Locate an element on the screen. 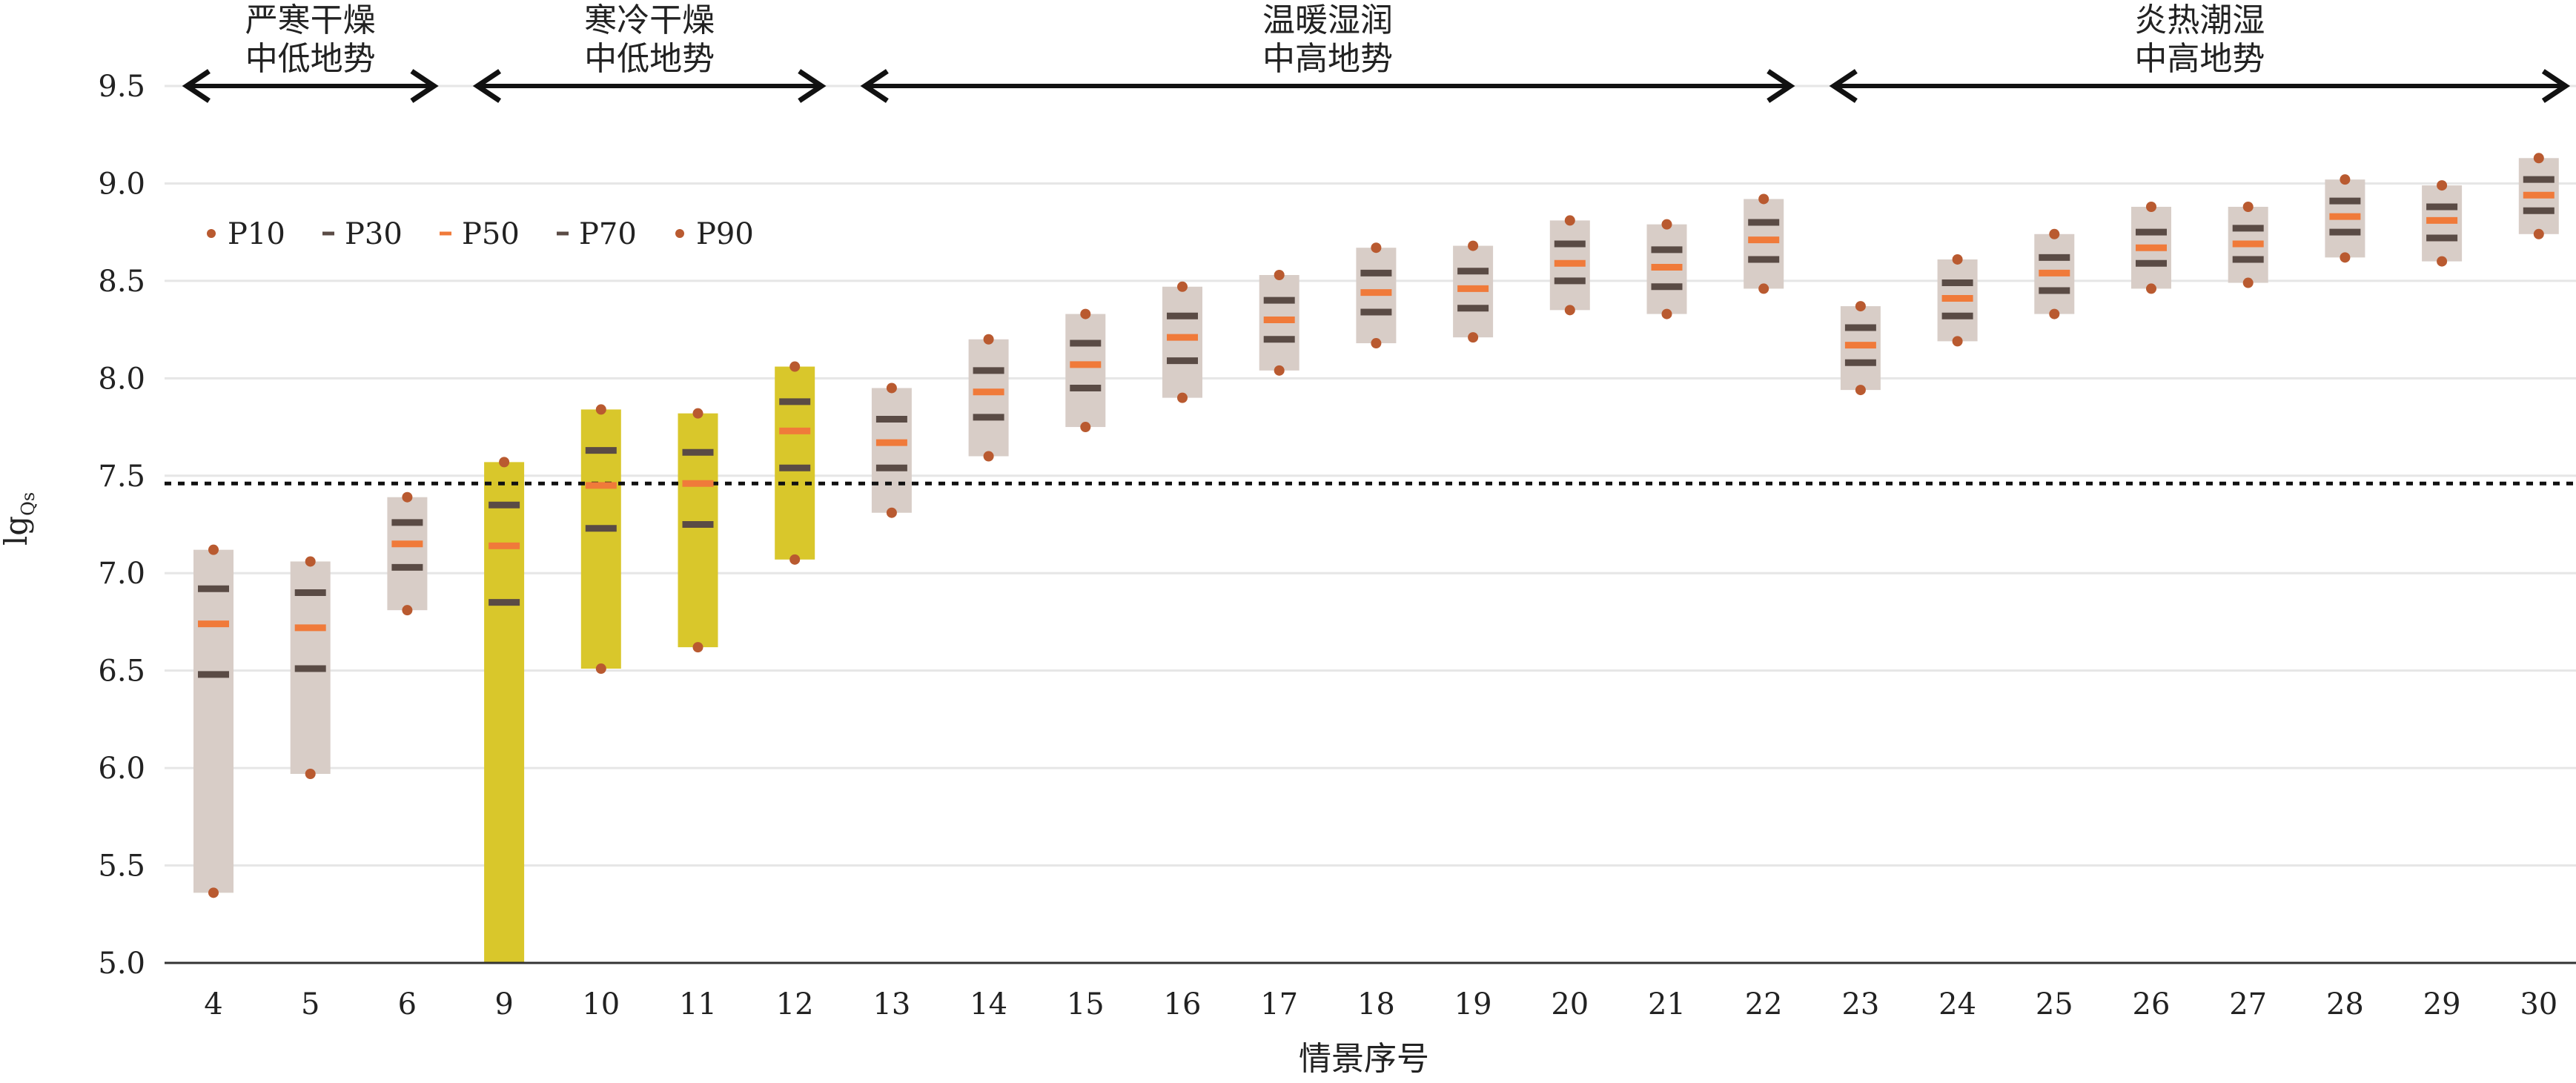 This screenshot has width=2576, height=1083. x-tick-label-30: 30 is located at coordinates (2538, 1004).